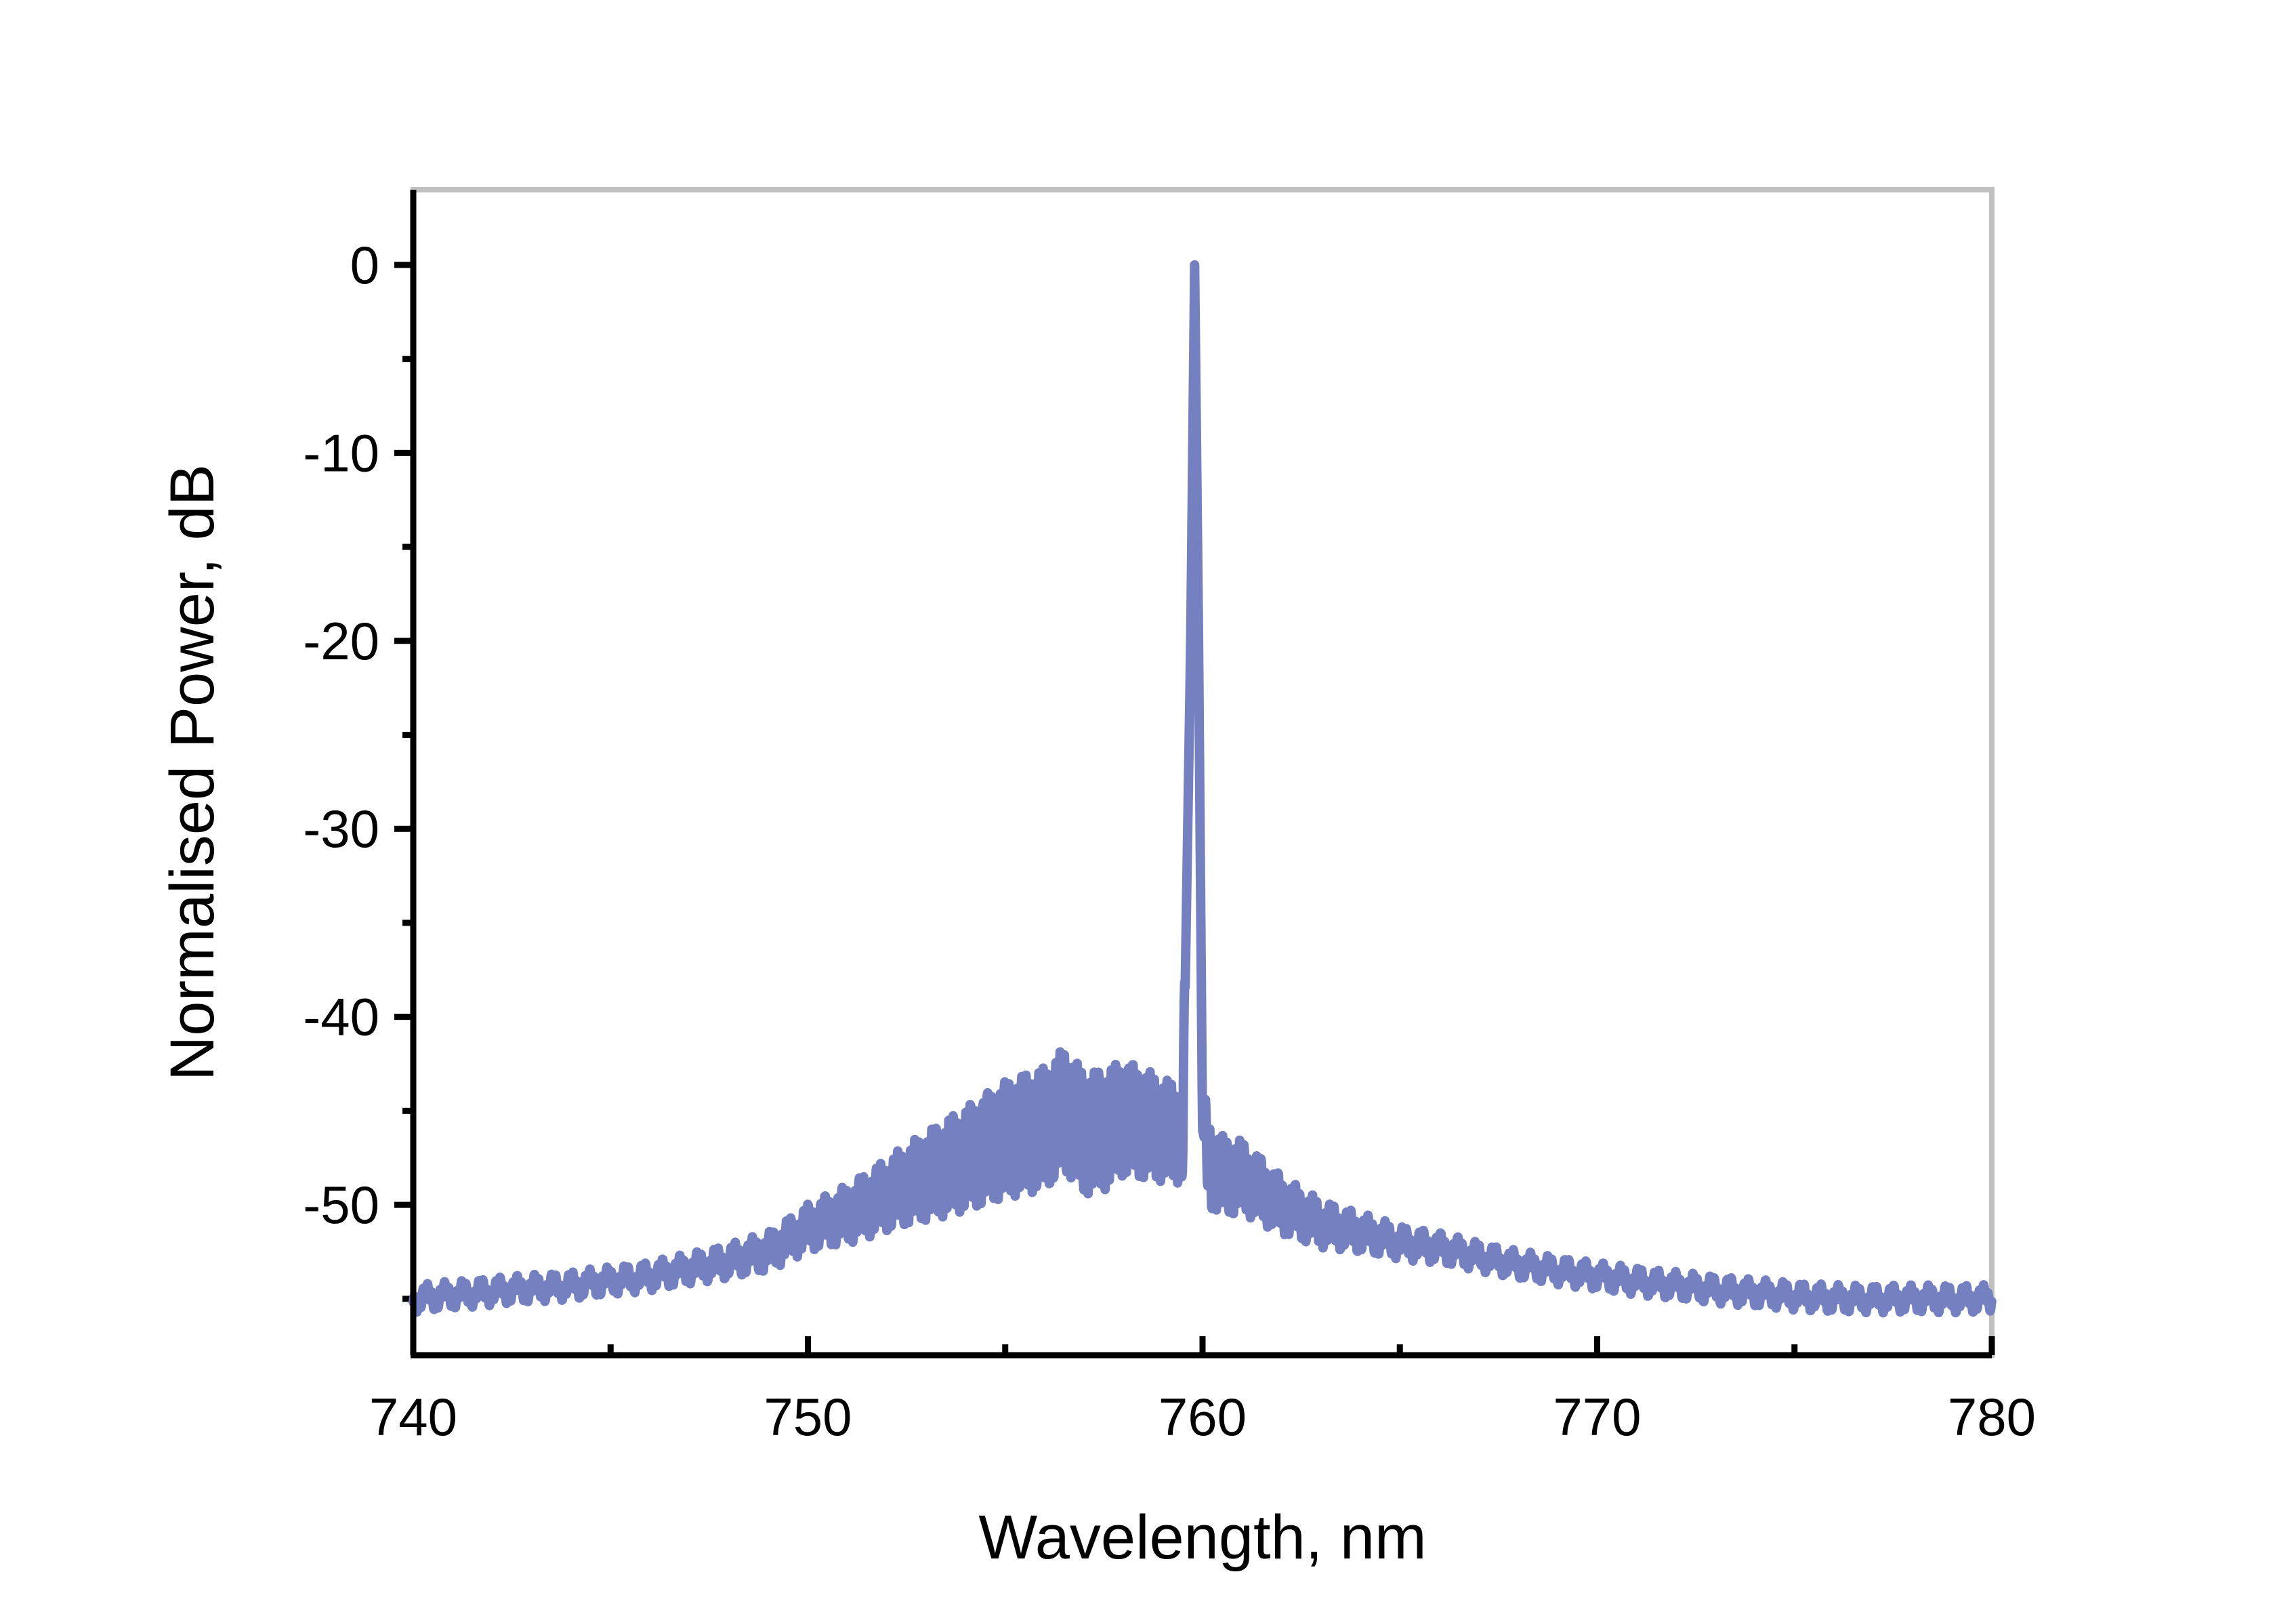 The image size is (2296, 1612). What do you see at coordinates (413, 1417) in the screenshot?
I see `x-tick-label: 740` at bounding box center [413, 1417].